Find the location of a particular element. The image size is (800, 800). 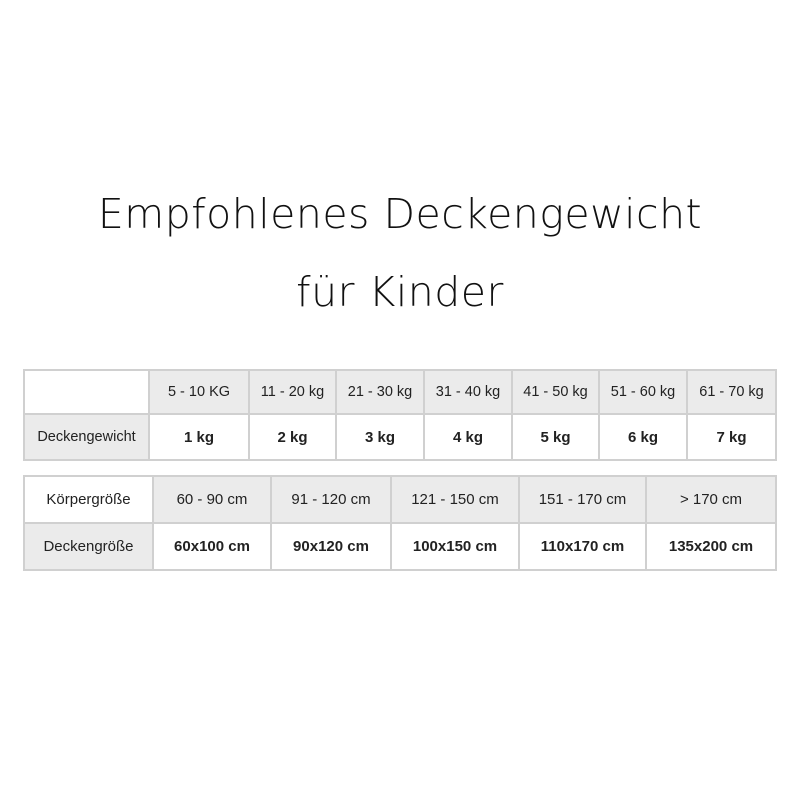

table-cell: 7 kg is located at coordinates (731, 437).